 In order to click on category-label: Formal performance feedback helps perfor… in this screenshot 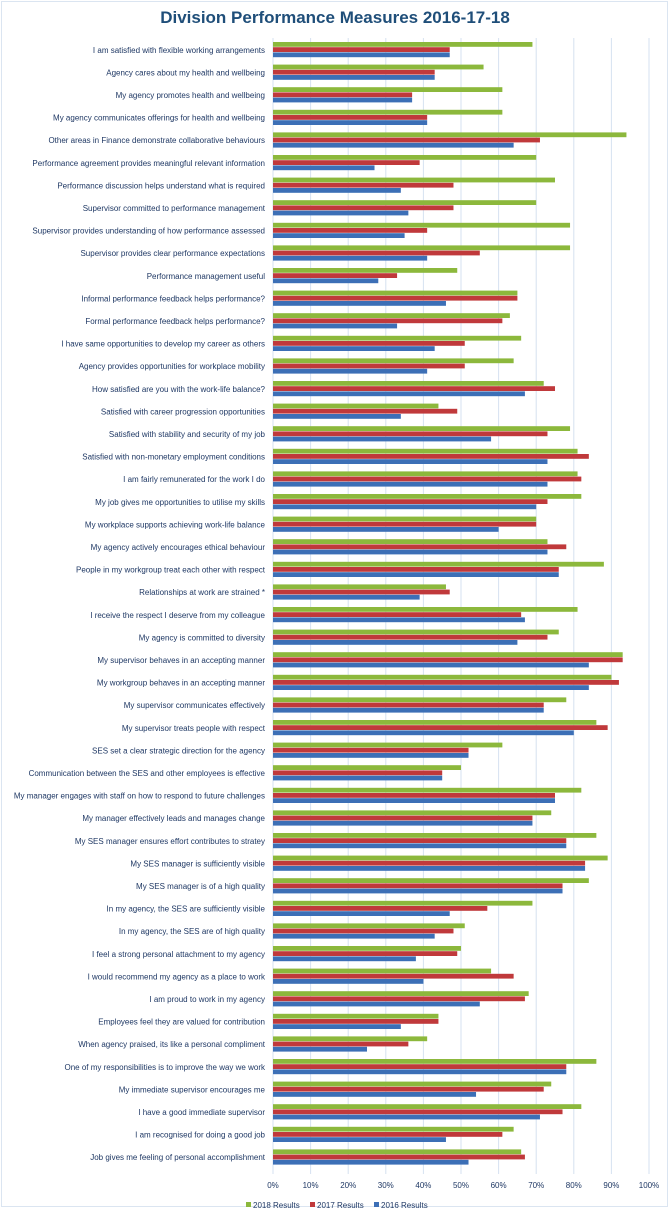, I will do `click(175, 321)`.